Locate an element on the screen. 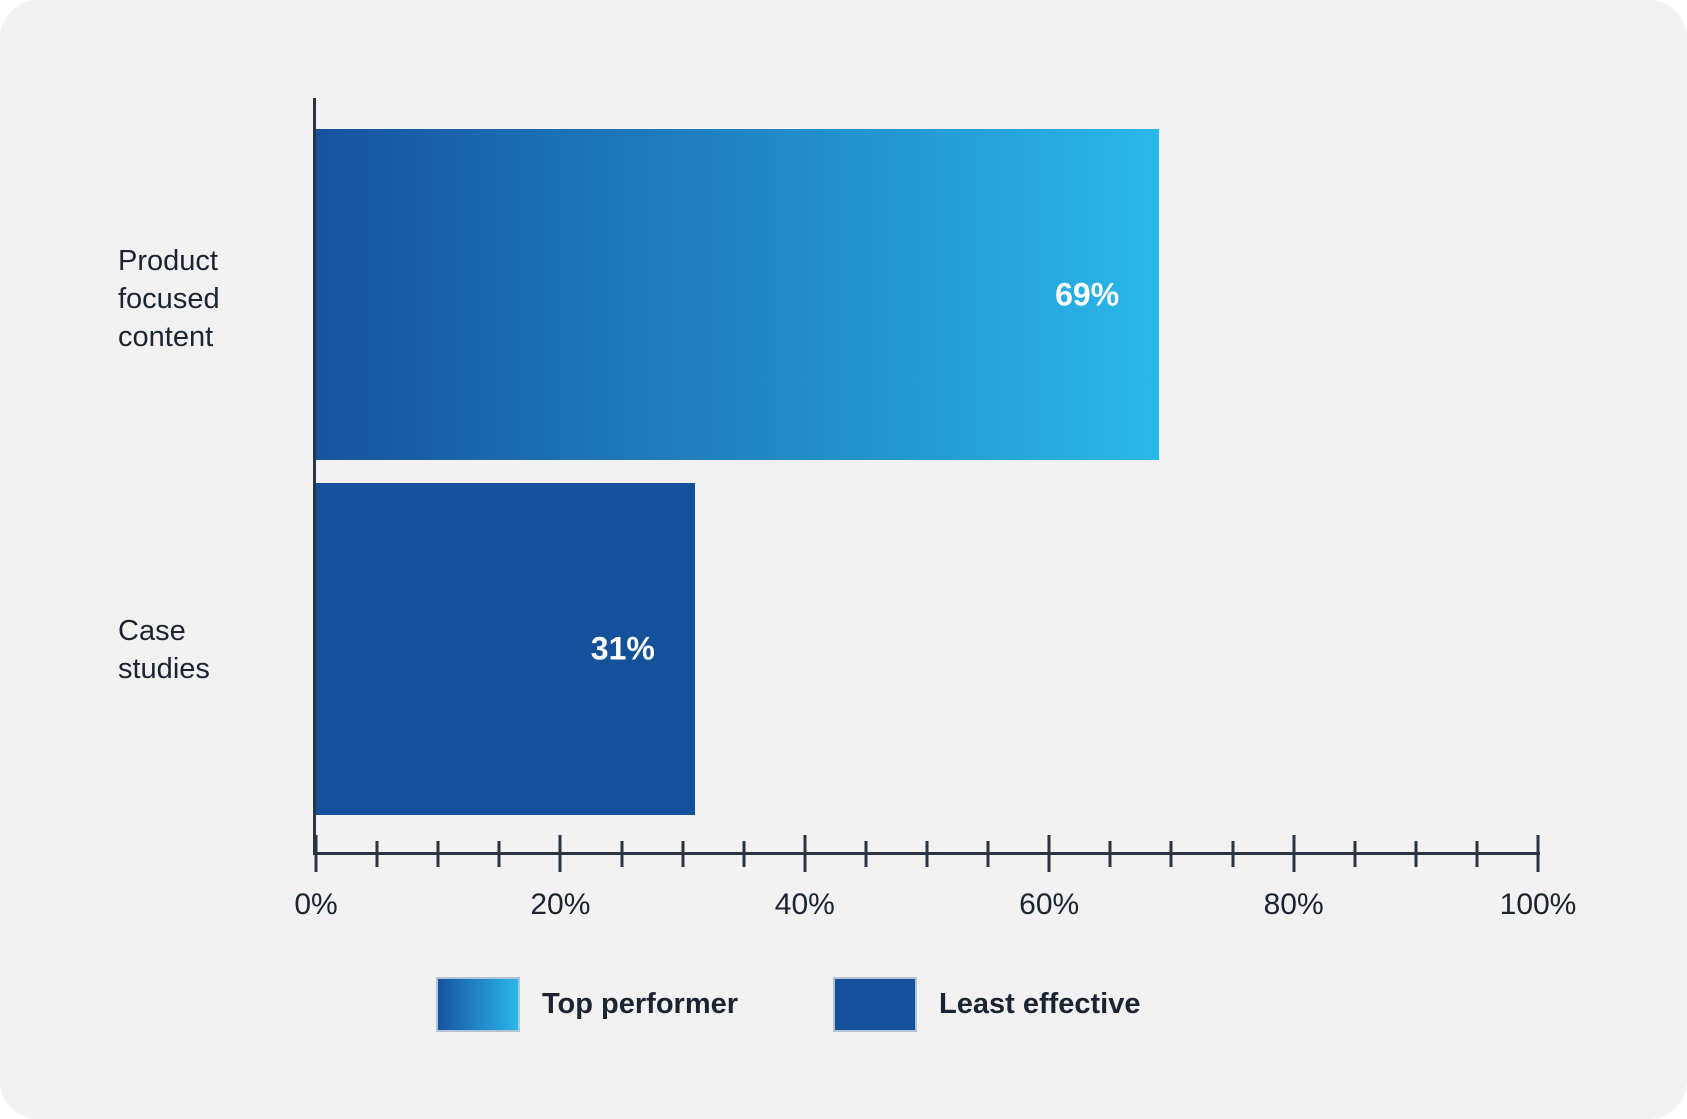 The image size is (1687, 1119). x-axis-tick-label: 40% is located at coordinates (804, 904).